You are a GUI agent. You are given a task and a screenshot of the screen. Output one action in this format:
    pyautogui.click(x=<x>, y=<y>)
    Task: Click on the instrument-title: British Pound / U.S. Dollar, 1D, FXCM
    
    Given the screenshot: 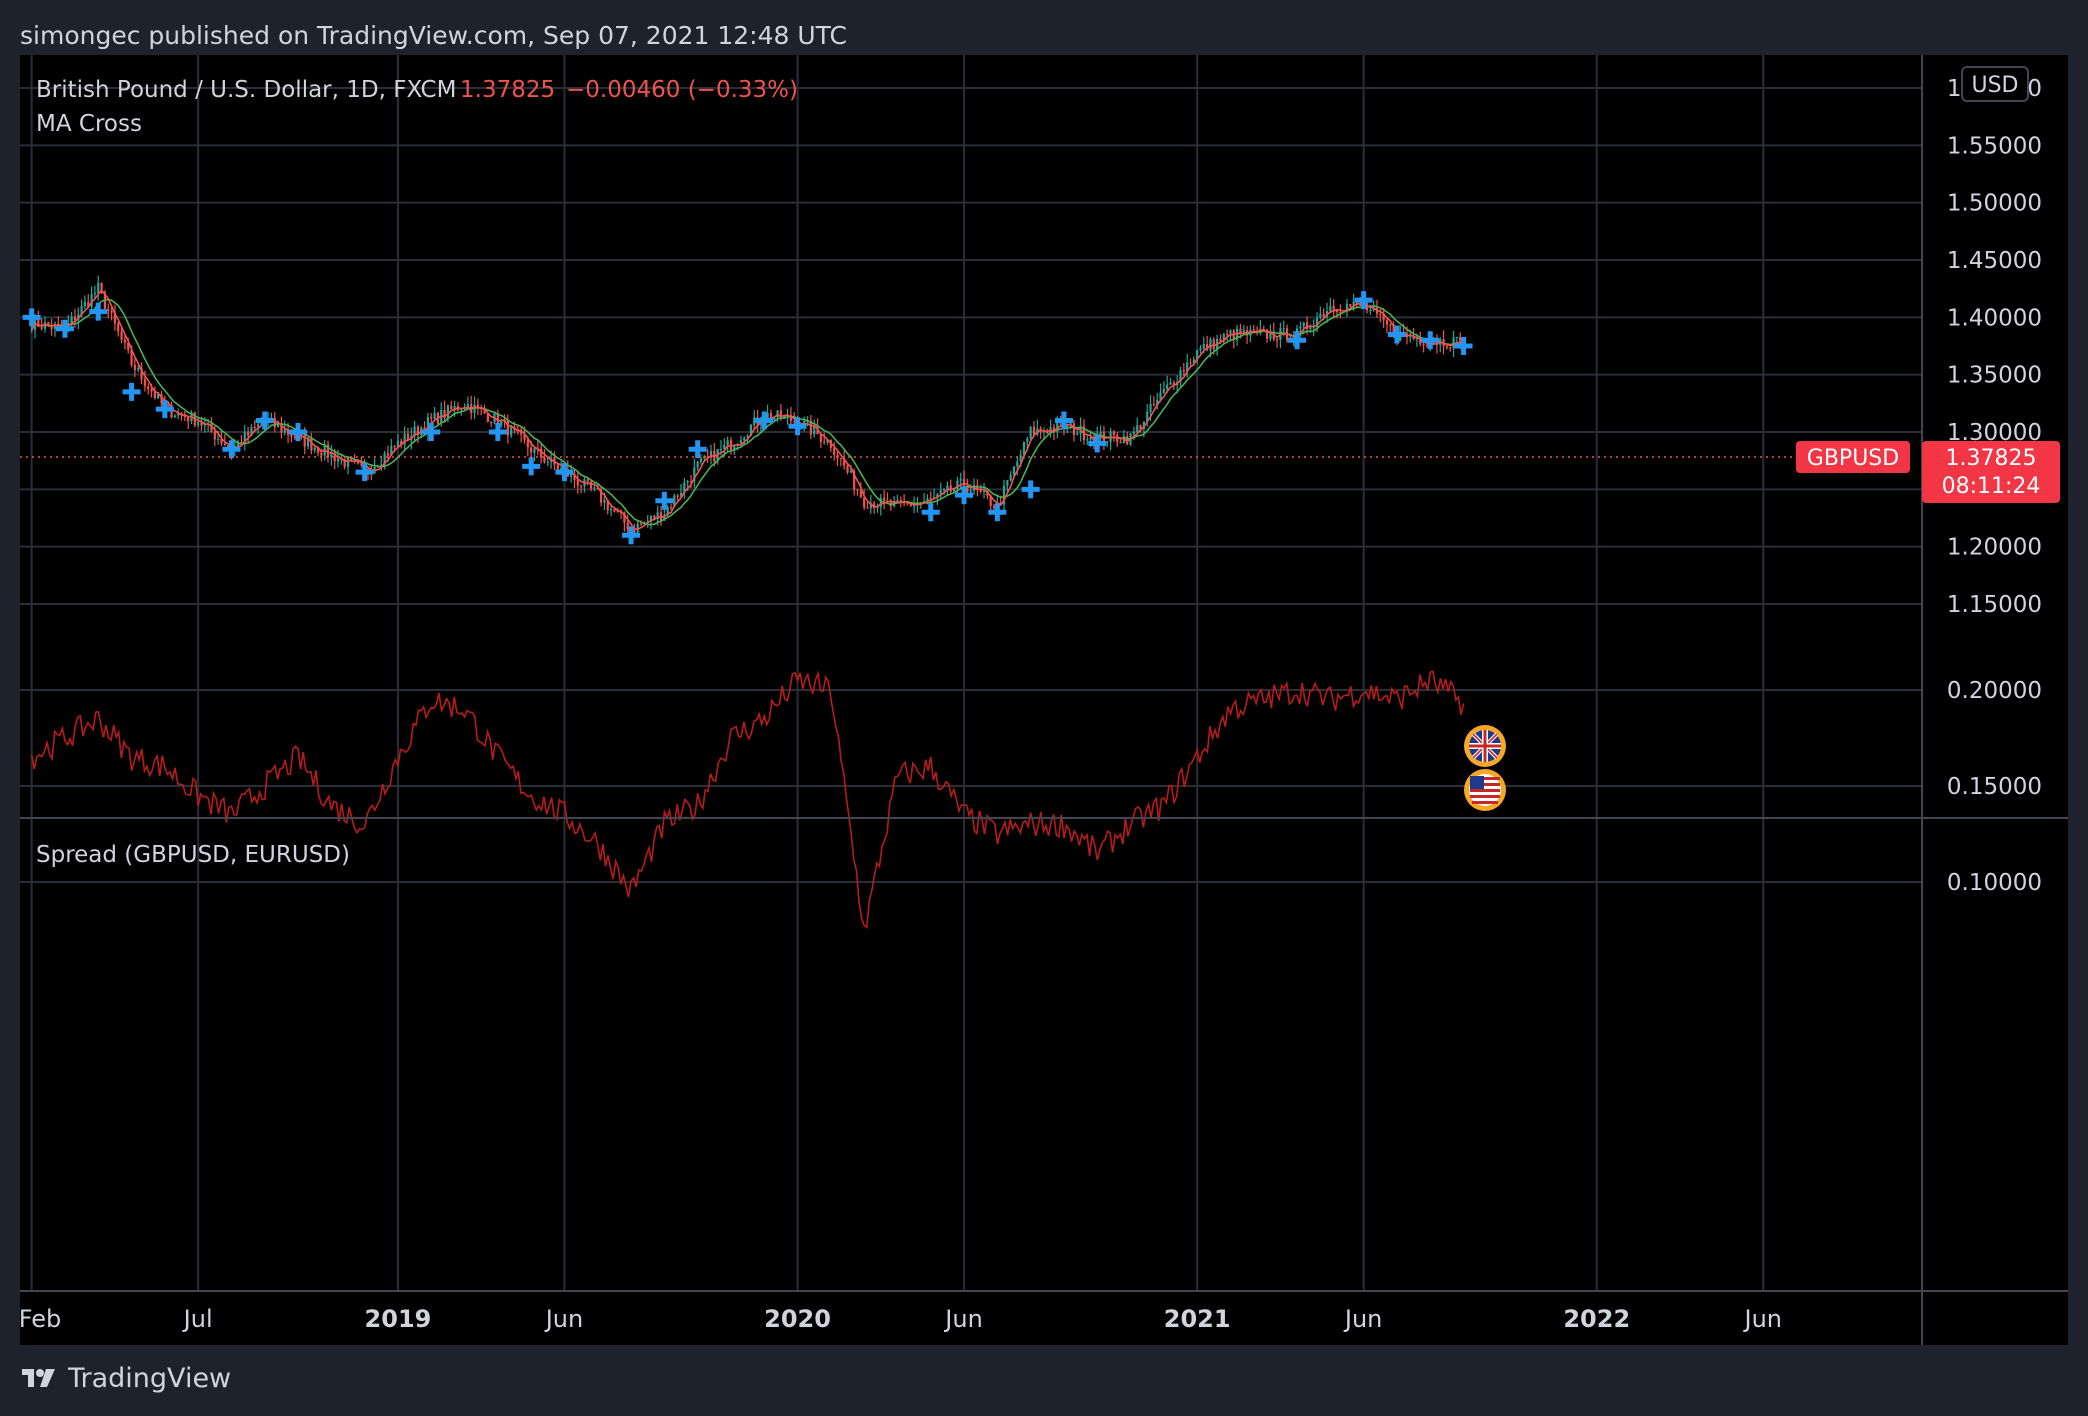 What is the action you would take?
    pyautogui.click(x=246, y=90)
    